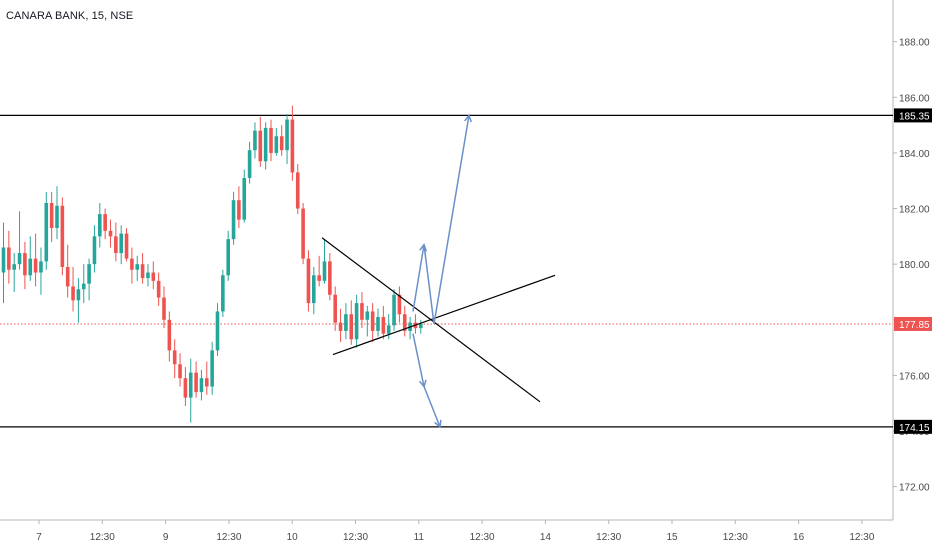 This screenshot has width=932, height=550. I want to click on price-tick-label: 172.00, so click(914, 488).